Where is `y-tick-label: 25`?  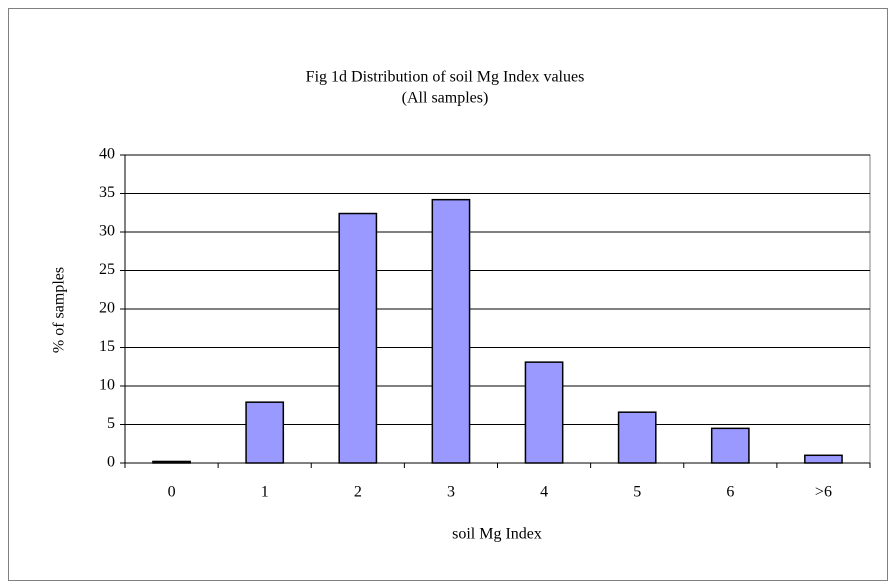 y-tick-label: 25 is located at coordinates (107, 269).